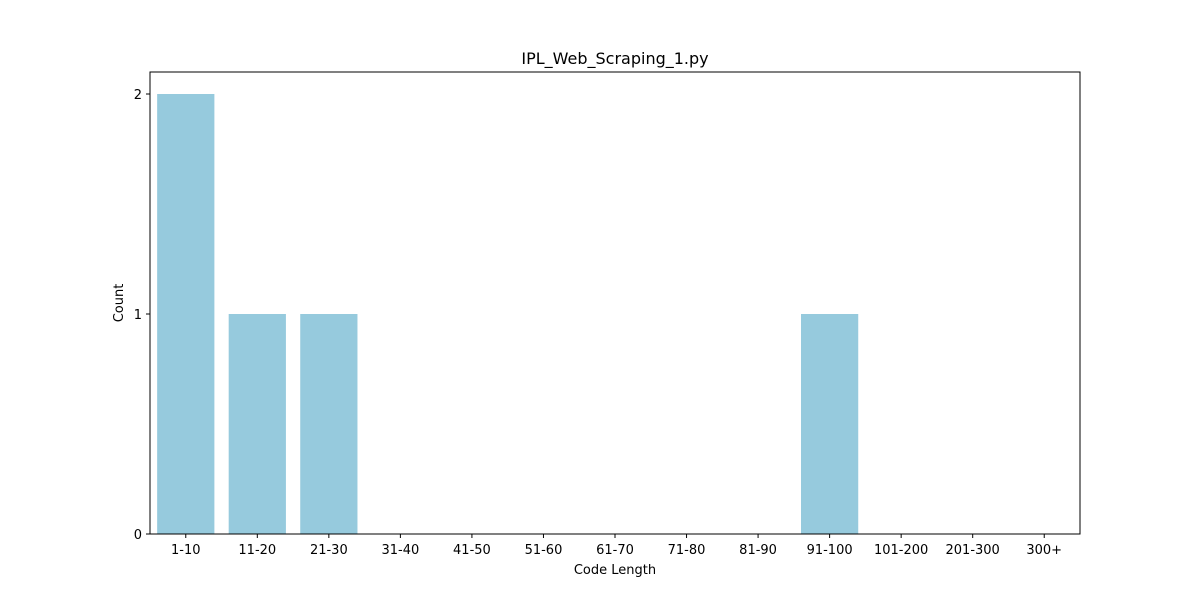 This screenshot has width=1200, height=604. What do you see at coordinates (615, 550) in the screenshot?
I see `x-tick-label: 61-70` at bounding box center [615, 550].